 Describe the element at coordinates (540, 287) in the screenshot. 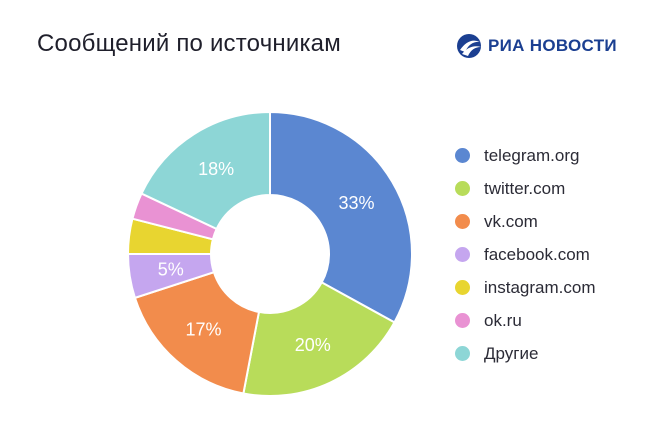

I see `legend-label: instagram.com` at that location.